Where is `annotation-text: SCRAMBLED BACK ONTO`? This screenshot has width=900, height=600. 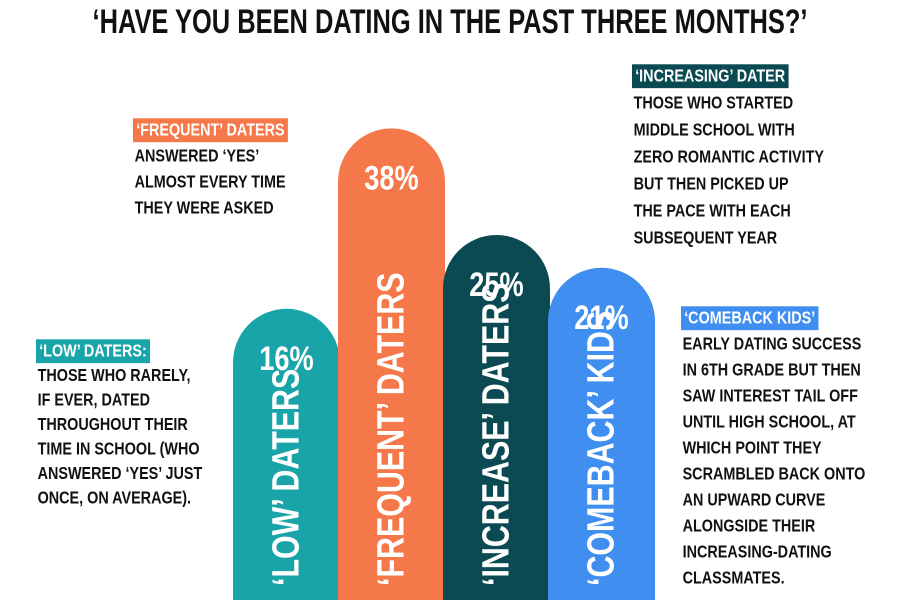 annotation-text: SCRAMBLED BACK ONTO is located at coordinates (774, 474).